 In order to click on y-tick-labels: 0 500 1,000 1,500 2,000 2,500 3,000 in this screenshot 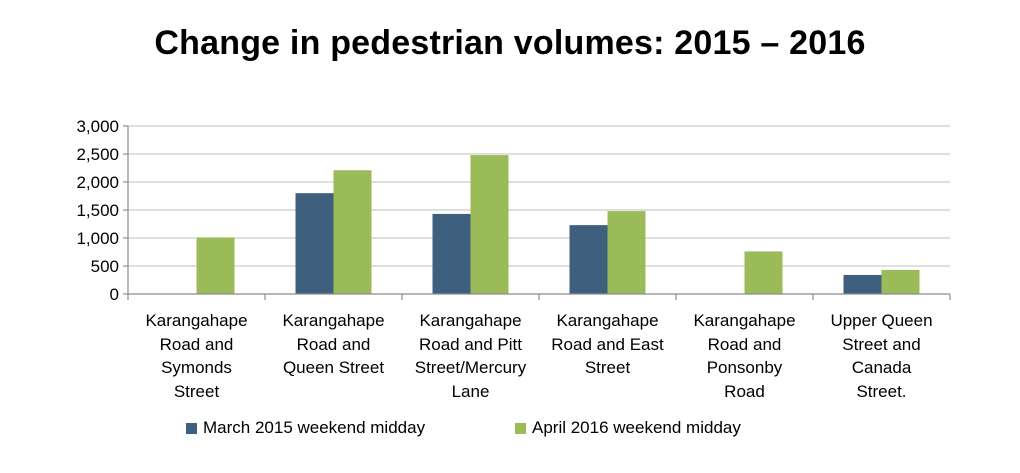, I will do `click(97, 210)`.